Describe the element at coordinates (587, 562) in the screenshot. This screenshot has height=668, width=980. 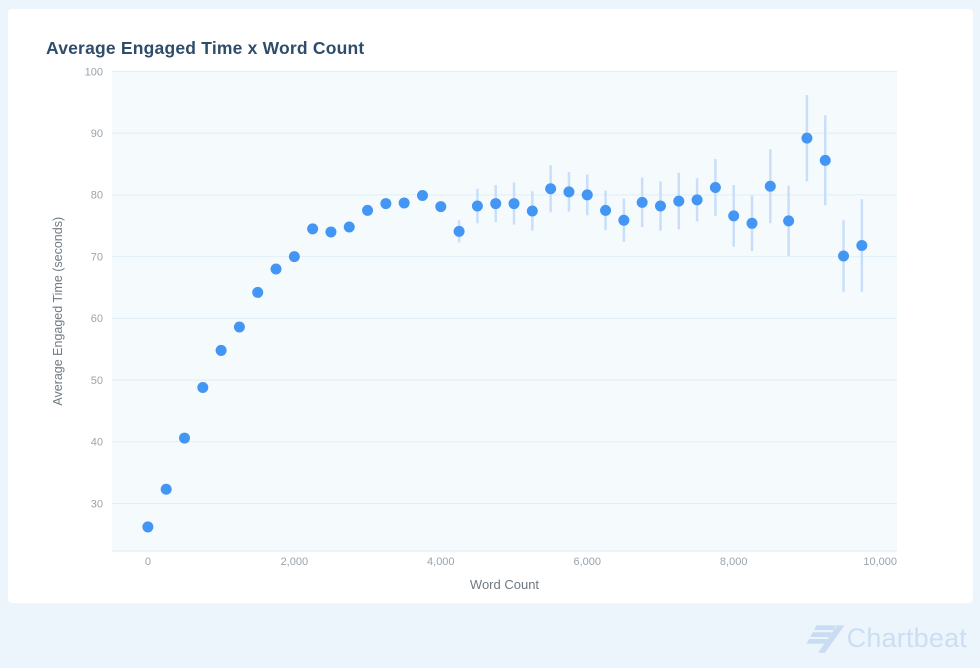
I see `x-tick-label: 6,000` at that location.